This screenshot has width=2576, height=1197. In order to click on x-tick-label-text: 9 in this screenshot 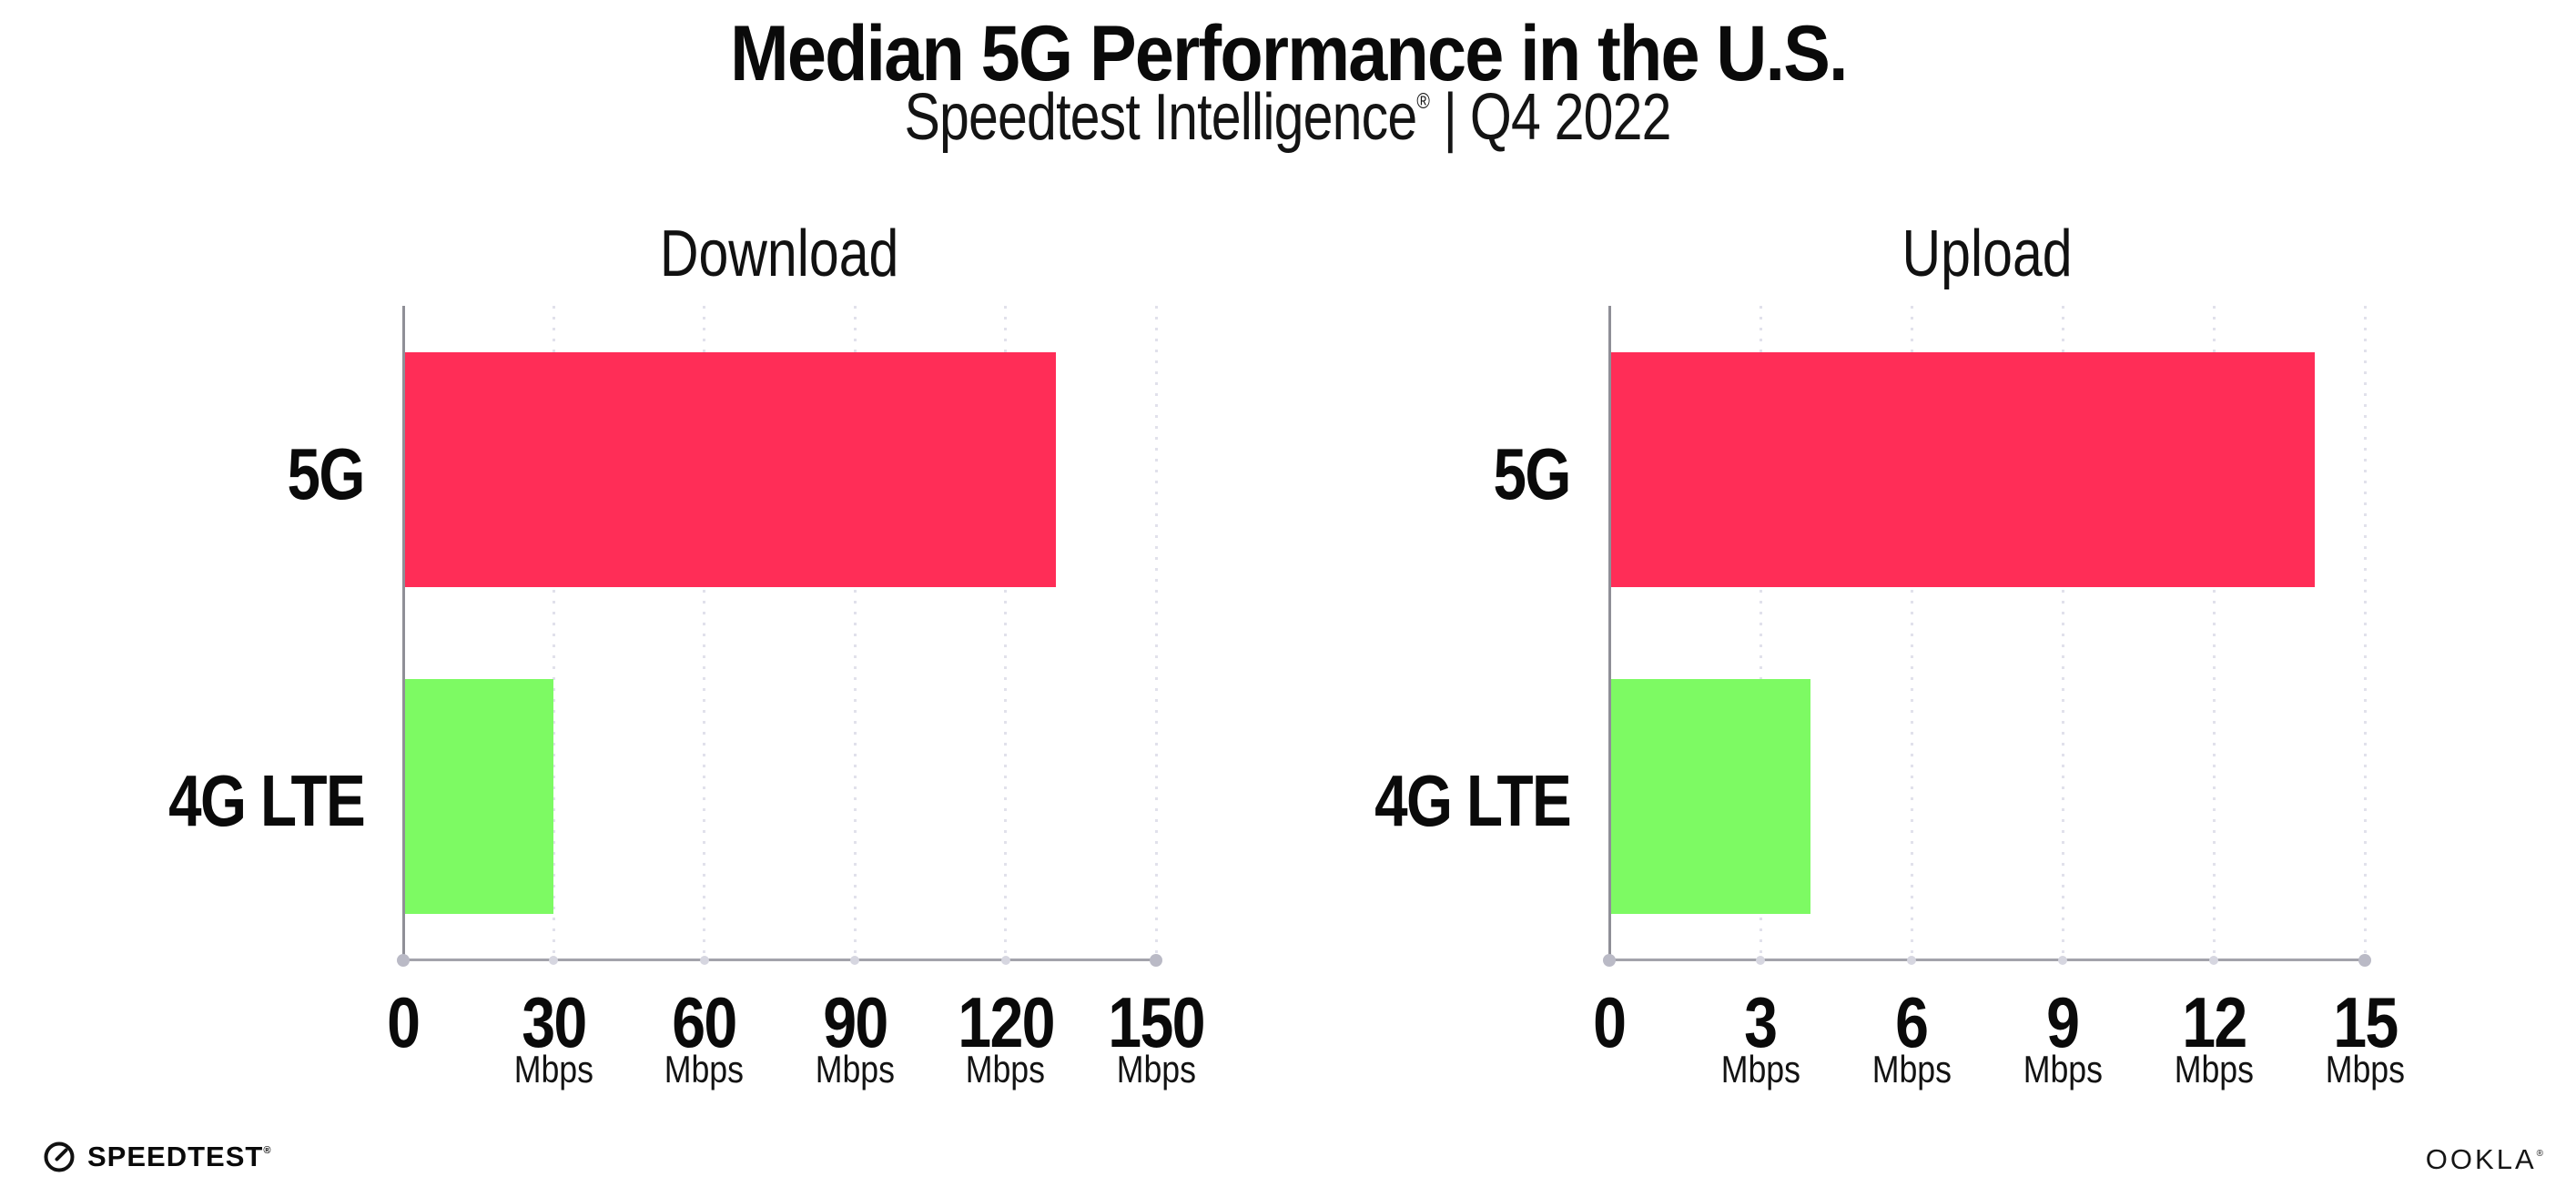, I will do `click(2063, 1022)`.